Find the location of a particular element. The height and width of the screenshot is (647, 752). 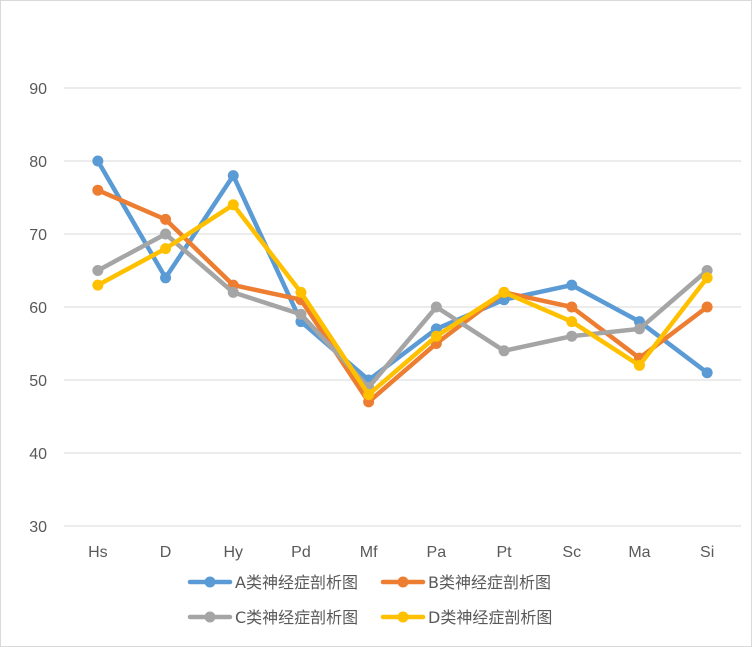

x-tick-label-sc: Sc is located at coordinates (571, 552).